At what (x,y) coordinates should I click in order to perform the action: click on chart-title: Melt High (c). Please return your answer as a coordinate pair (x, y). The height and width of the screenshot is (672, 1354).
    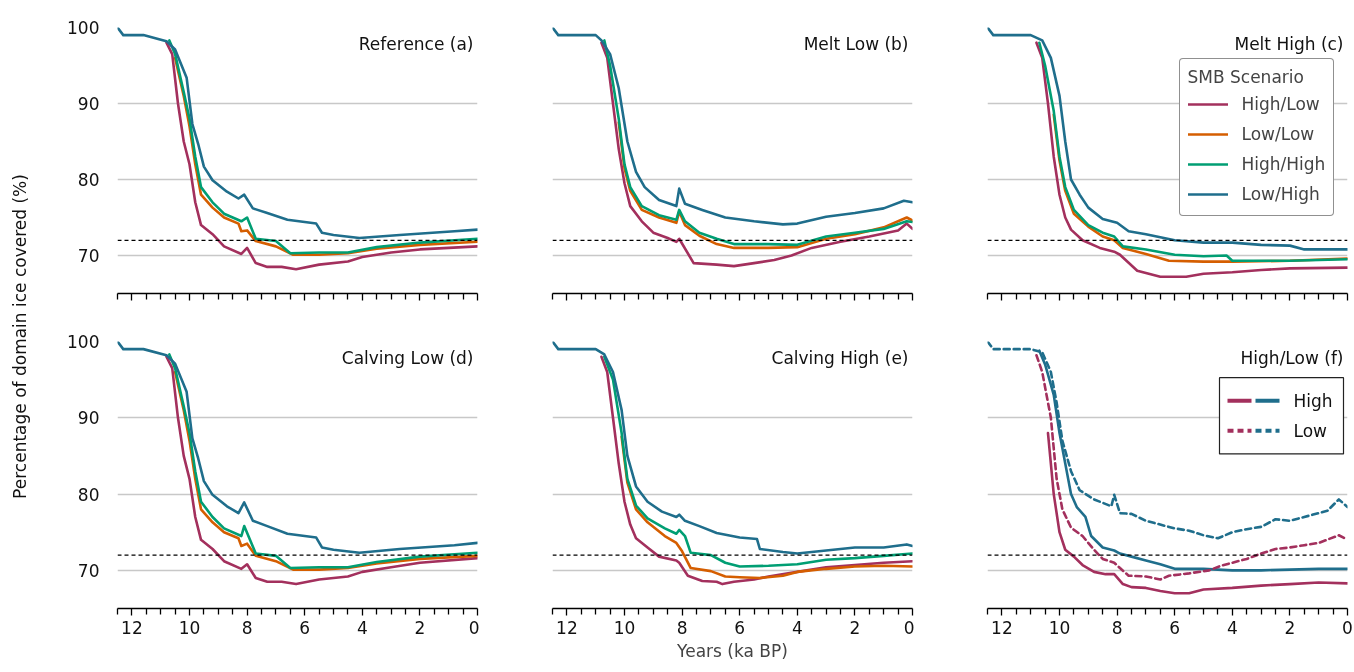
    Looking at the image, I should click on (1289, 43).